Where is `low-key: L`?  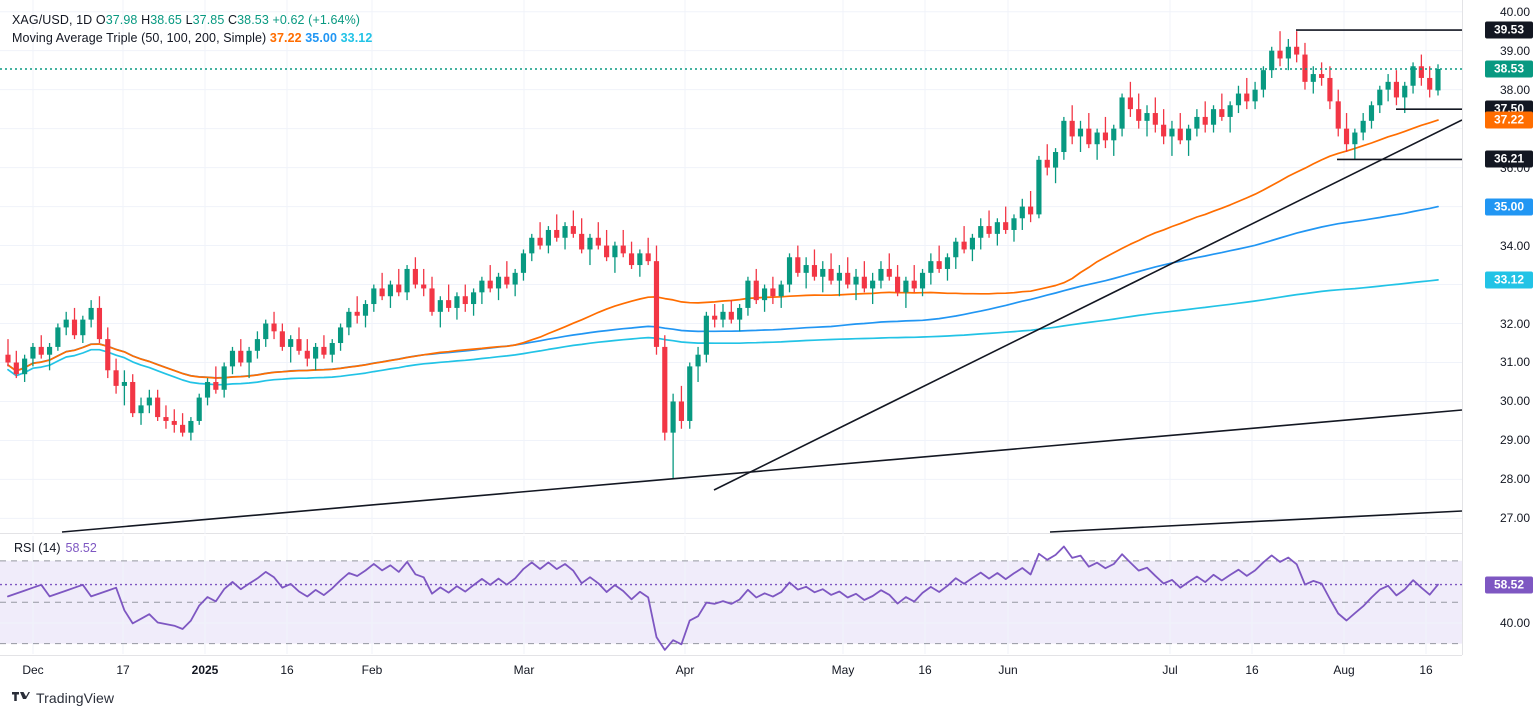
low-key: L is located at coordinates (189, 20).